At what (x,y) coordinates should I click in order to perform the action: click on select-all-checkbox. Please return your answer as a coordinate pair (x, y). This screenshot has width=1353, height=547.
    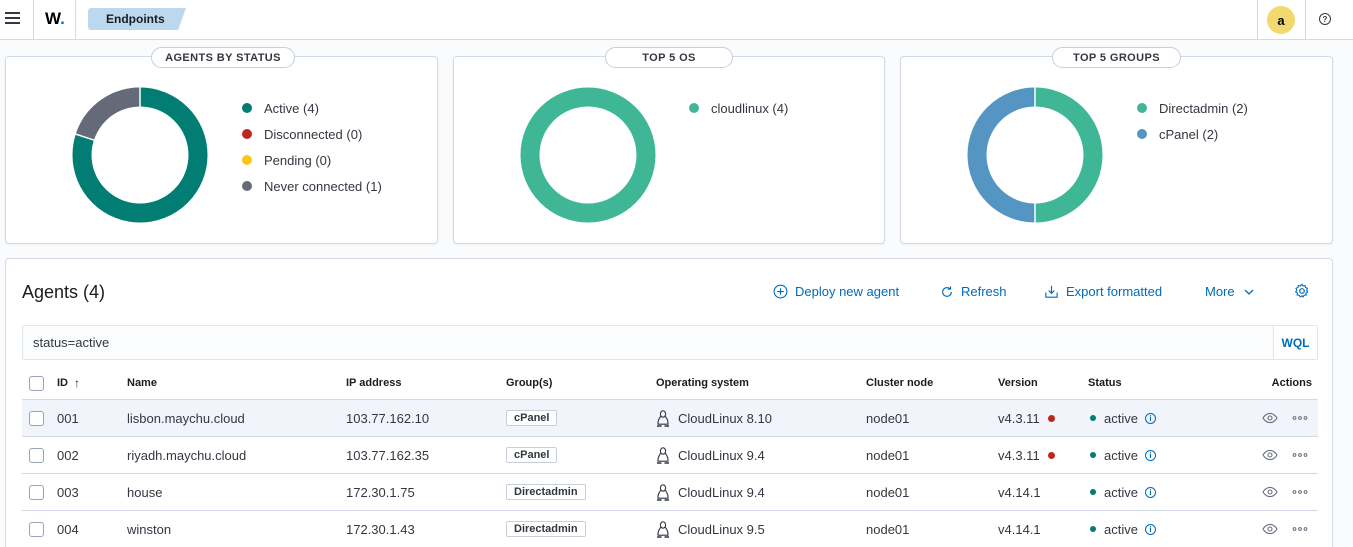
    Looking at the image, I should click on (36, 383).